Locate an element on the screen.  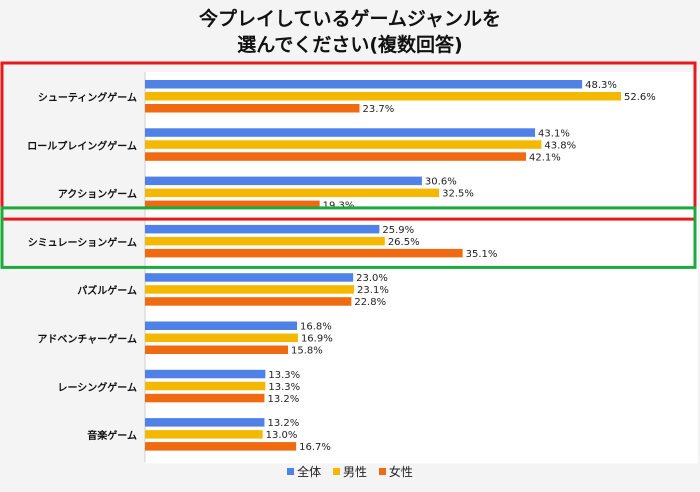
data-label: 26.5% is located at coordinates (404, 242).